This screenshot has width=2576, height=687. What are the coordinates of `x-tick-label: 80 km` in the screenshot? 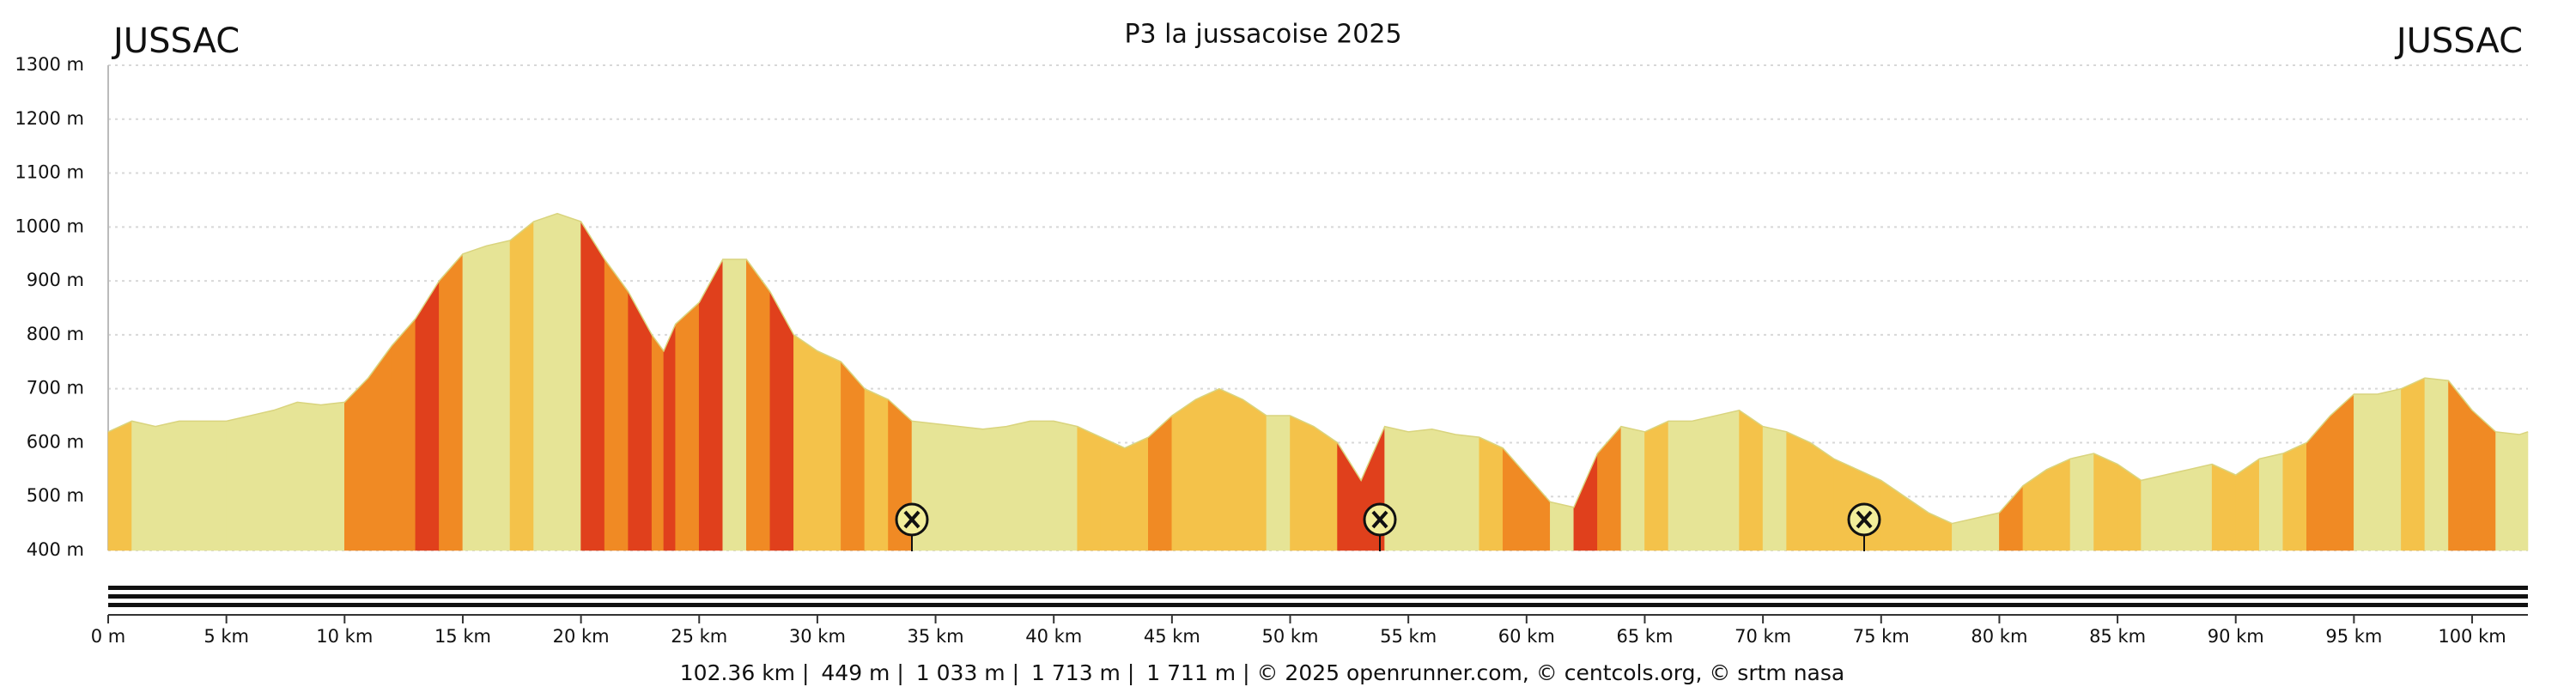 It's located at (1999, 636).